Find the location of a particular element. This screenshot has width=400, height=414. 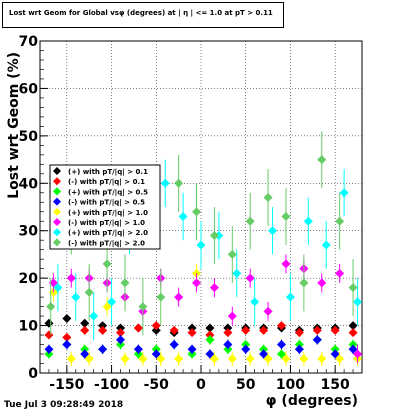

y-tick-label: 50 is located at coordinates (29, 137).